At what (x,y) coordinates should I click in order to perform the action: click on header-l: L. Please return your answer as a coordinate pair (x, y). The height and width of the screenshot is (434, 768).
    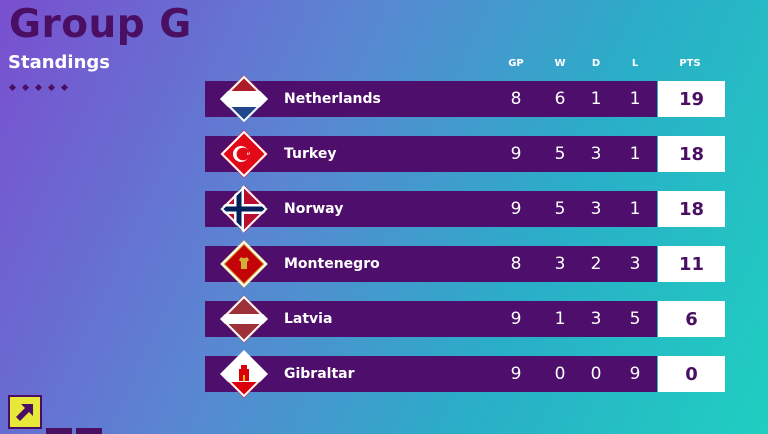
    Looking at the image, I should click on (635, 63).